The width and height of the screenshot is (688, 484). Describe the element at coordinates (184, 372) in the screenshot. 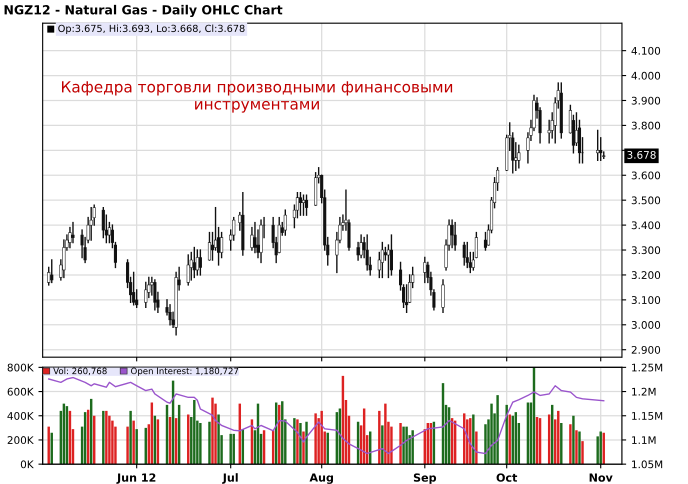

I see `legend-label: Open Interest: 1,180,727` at that location.